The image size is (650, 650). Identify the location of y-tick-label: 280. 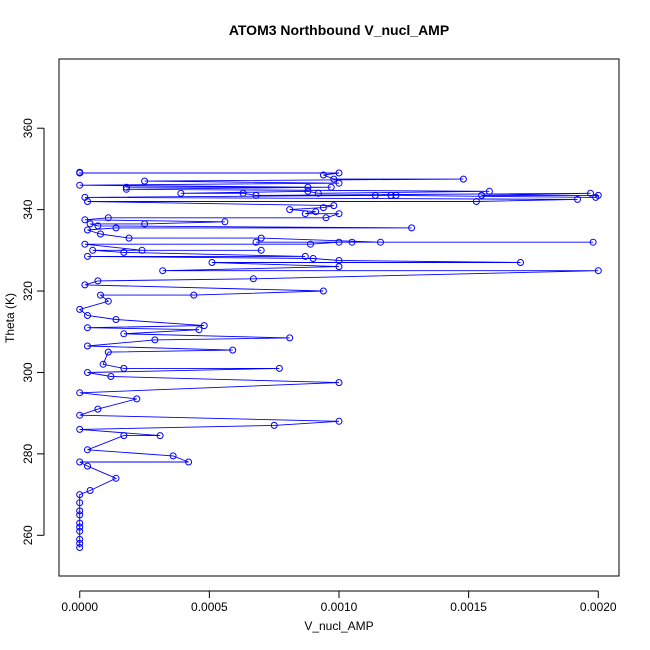
(28, 454).